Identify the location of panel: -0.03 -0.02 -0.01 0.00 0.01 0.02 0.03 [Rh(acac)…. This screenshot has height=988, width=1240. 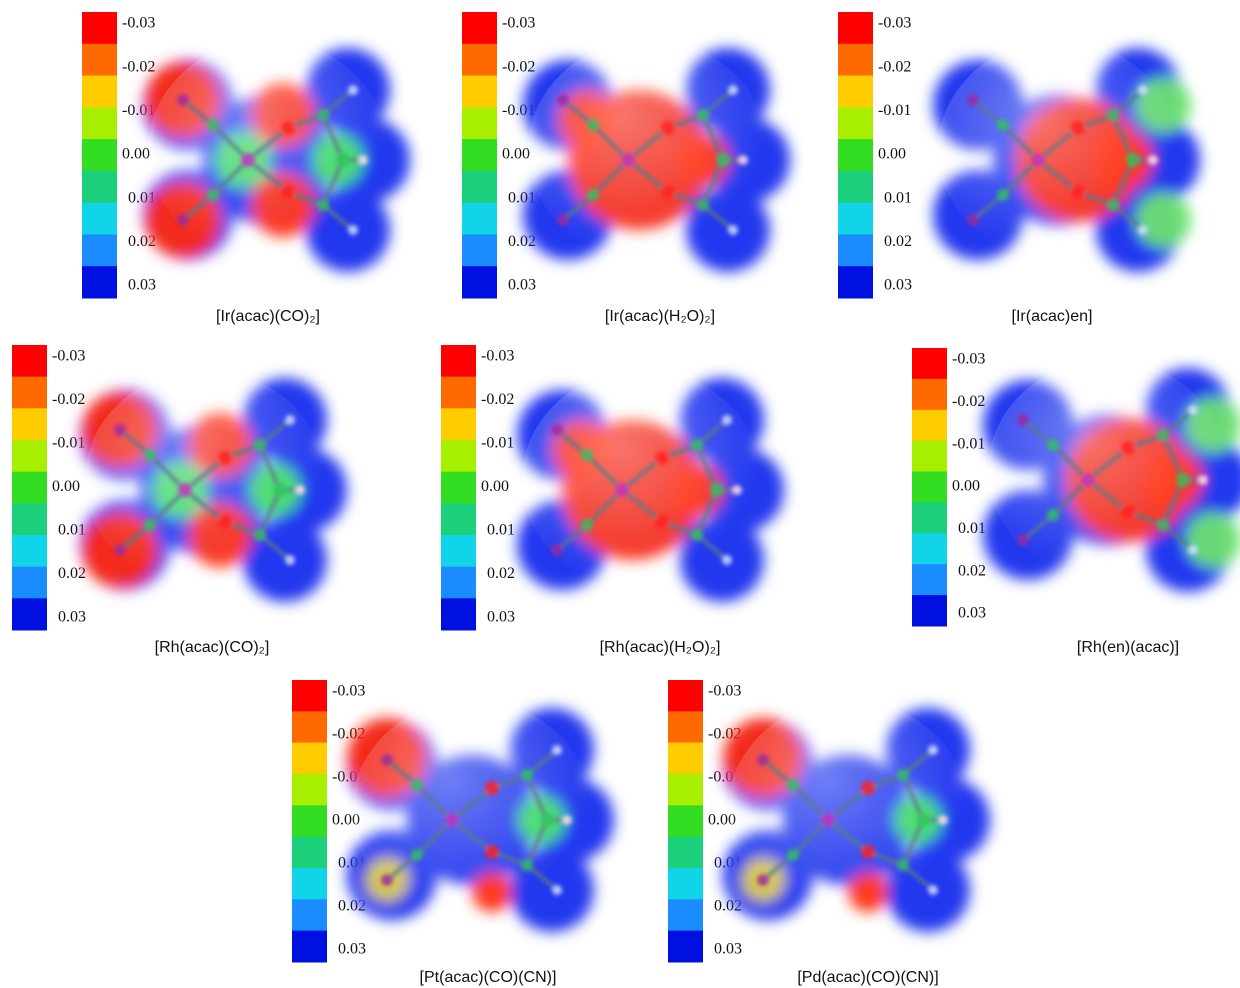
(179, 500).